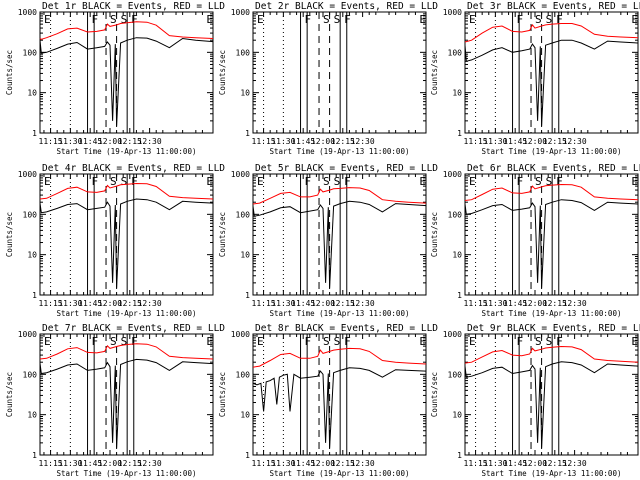 The width and height of the screenshot is (640, 480). What do you see at coordinates (553, 168) in the screenshot?
I see `chart-title: Det 6r BLACK = Events, RED = LLD` at bounding box center [553, 168].